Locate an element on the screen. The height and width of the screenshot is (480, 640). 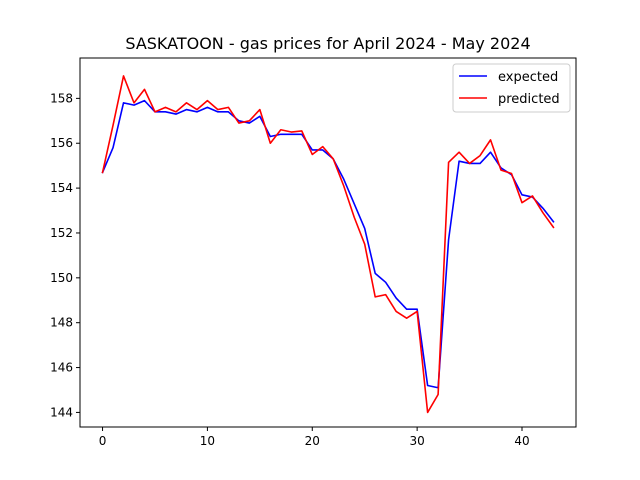
y-tick-label: 158 is located at coordinates (61, 98).